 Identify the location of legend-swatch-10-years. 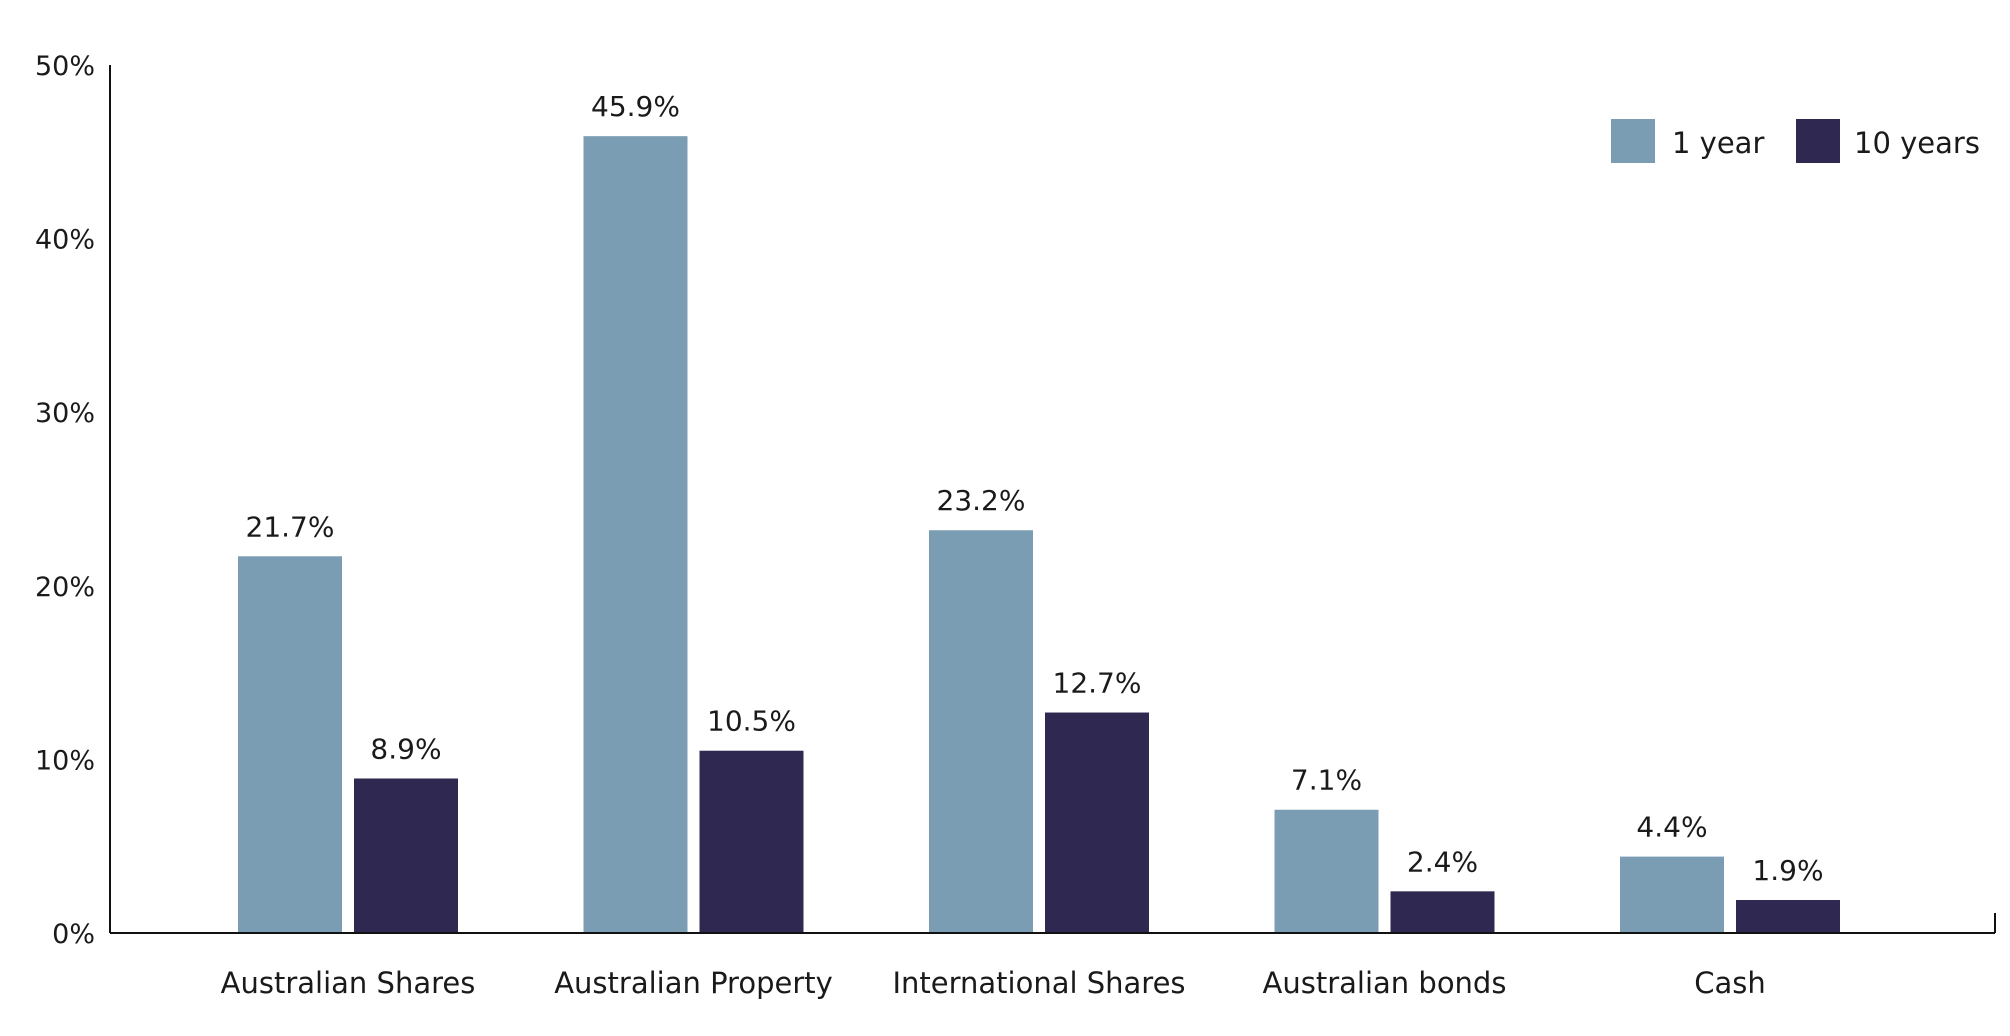
(1818, 141).